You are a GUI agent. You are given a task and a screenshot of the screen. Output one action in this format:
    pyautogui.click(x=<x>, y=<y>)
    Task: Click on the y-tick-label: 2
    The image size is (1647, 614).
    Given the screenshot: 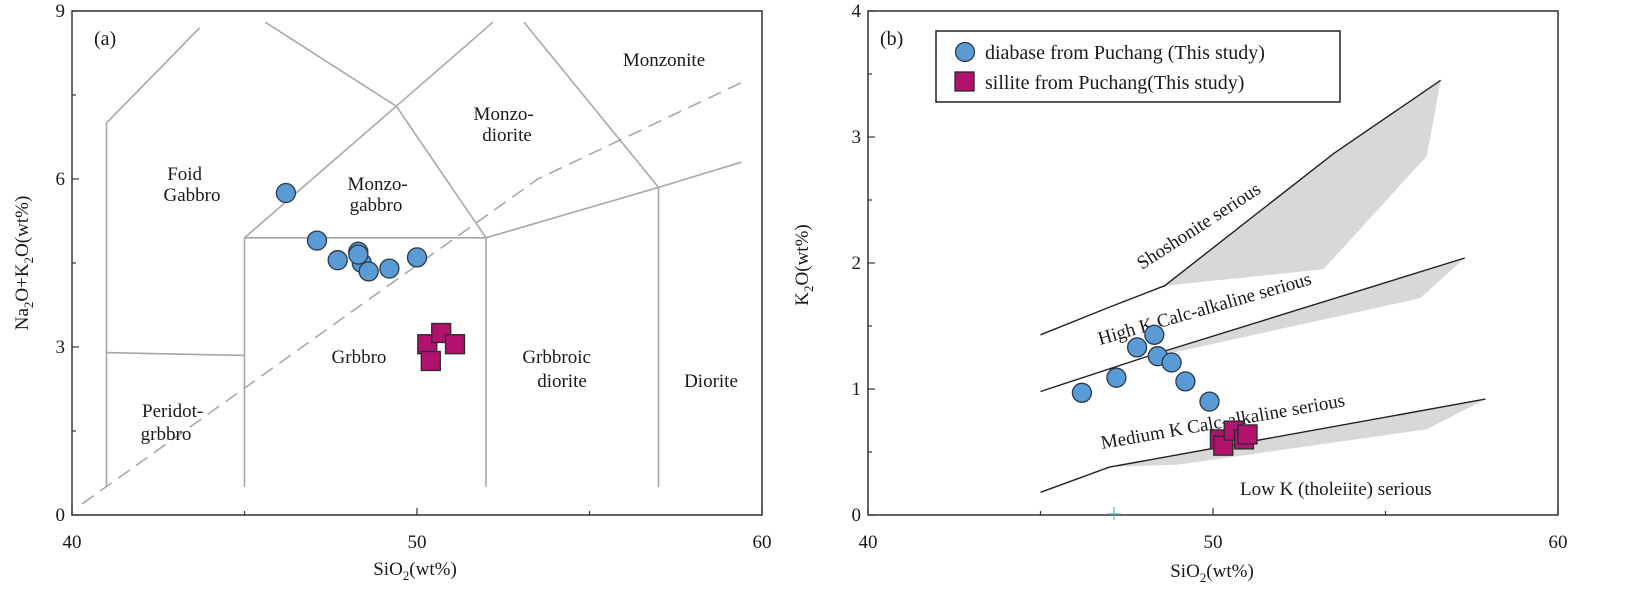 What is the action you would take?
    pyautogui.click(x=857, y=263)
    